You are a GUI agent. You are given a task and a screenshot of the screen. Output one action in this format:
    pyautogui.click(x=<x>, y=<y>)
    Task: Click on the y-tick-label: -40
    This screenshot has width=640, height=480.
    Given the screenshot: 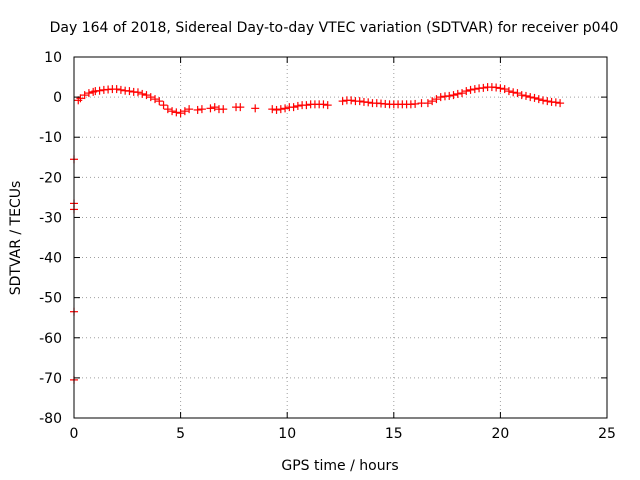 What is the action you would take?
    pyautogui.click(x=50, y=259)
    